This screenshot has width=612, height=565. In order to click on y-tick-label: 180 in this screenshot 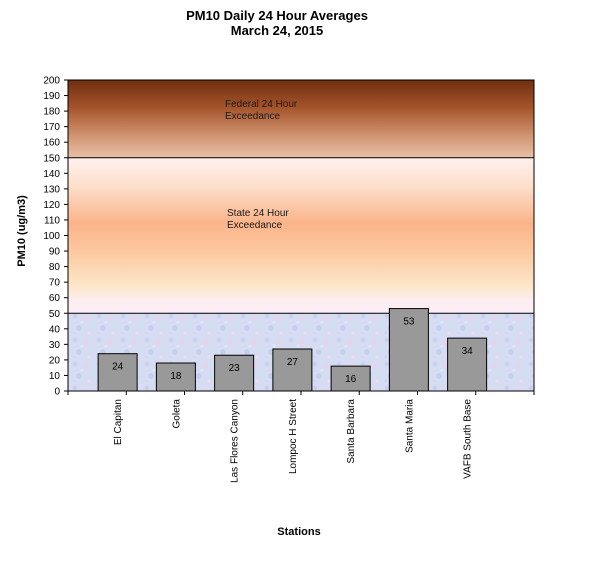, I will do `click(51, 112)`.